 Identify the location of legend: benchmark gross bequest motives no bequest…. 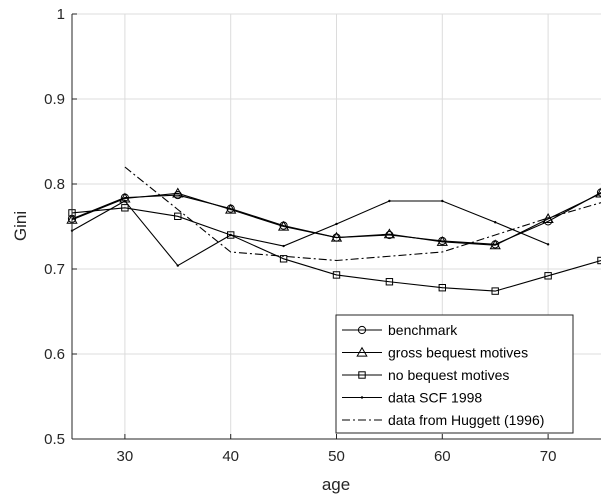
(454, 374).